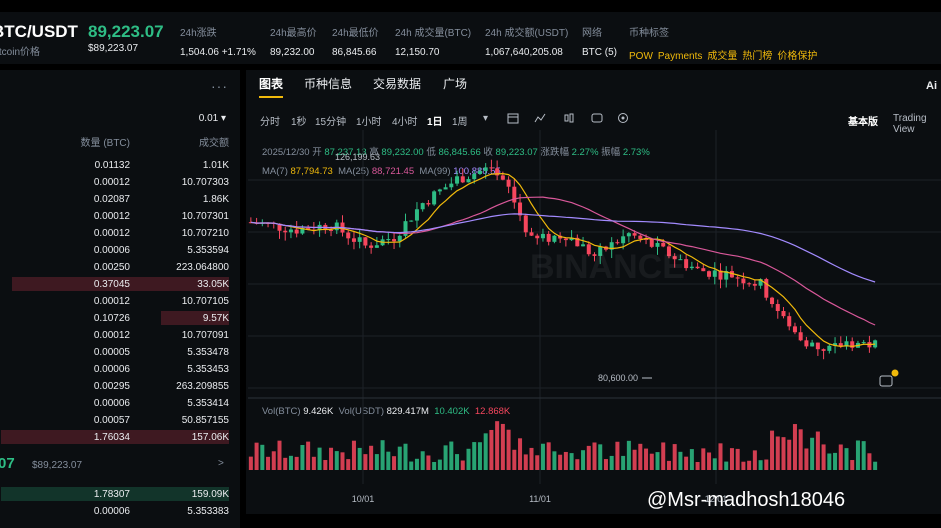 This screenshot has width=941, height=528. Describe the element at coordinates (126, 31) in the screenshot. I see `last-price: 89,223.07` at that location.